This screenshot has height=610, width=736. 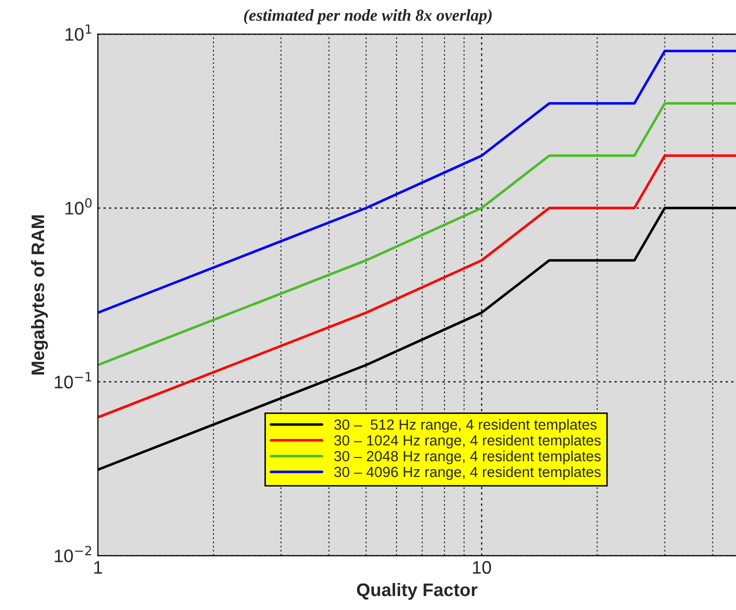 What do you see at coordinates (79, 206) in the screenshot?
I see `y-tick-label: 10$^{0}$` at bounding box center [79, 206].